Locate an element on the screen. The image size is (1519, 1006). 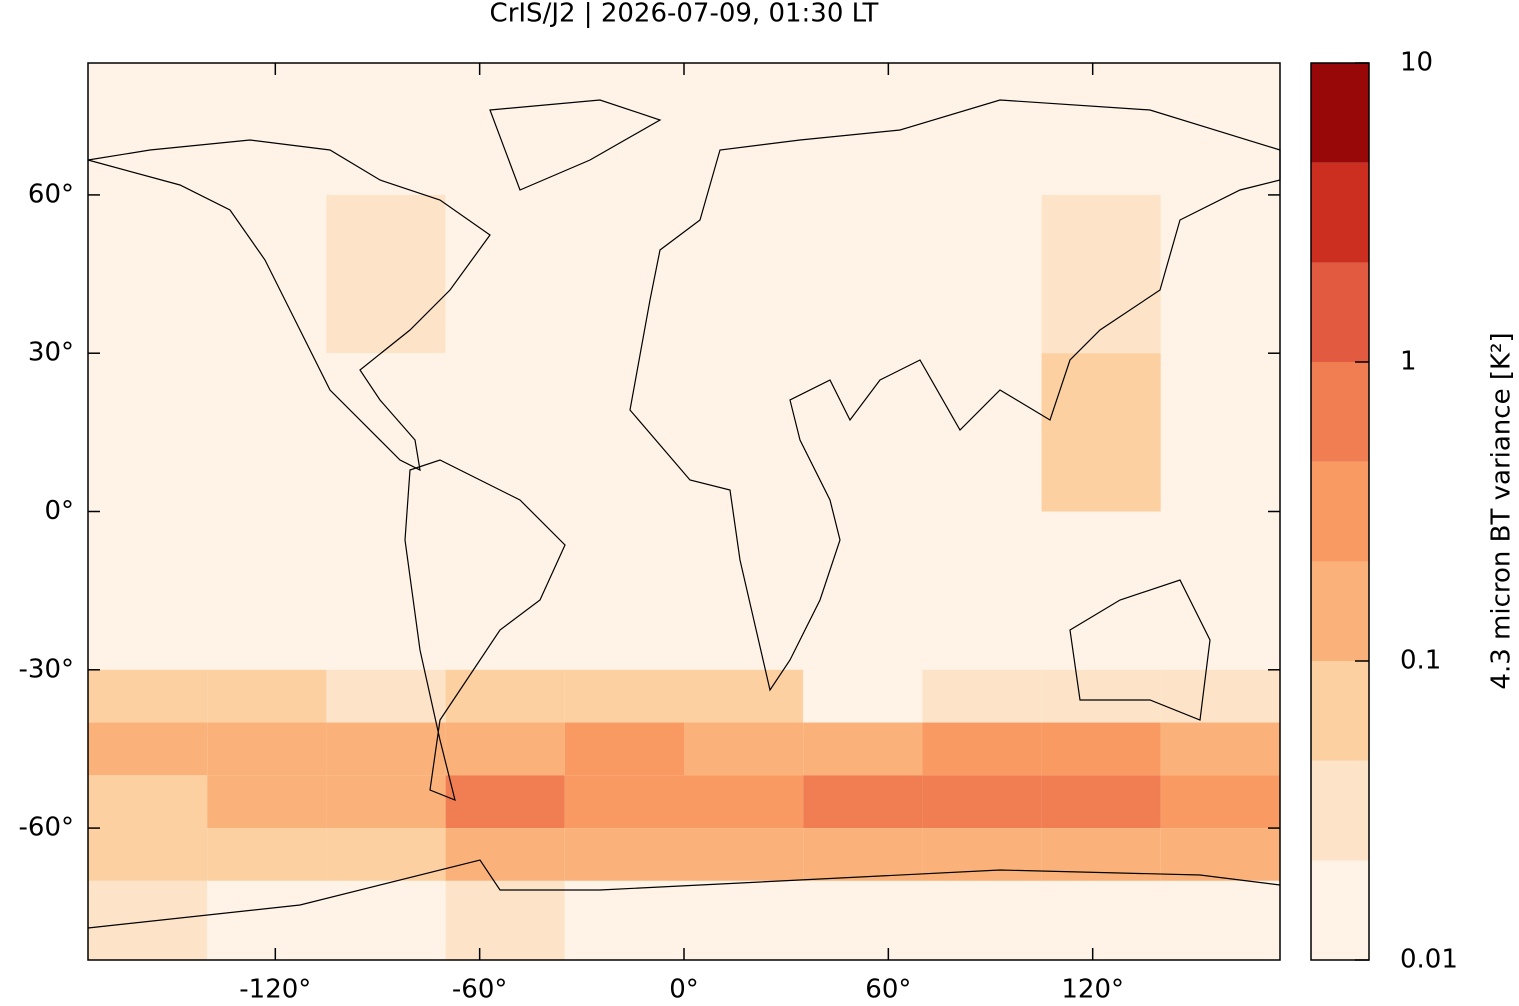
x-tick-label: -60° is located at coordinates (479, 989).